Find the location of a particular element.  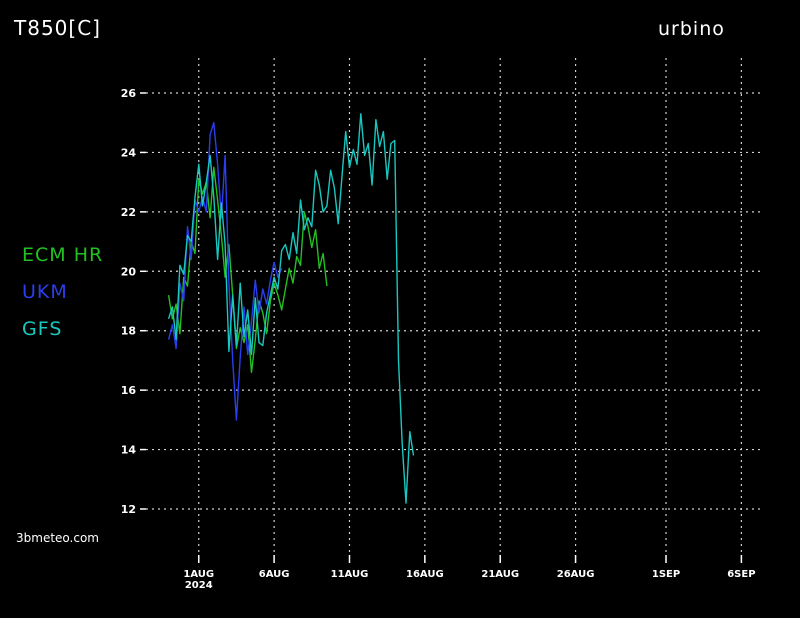

y-tick-label-24: 24 is located at coordinates (129, 152).